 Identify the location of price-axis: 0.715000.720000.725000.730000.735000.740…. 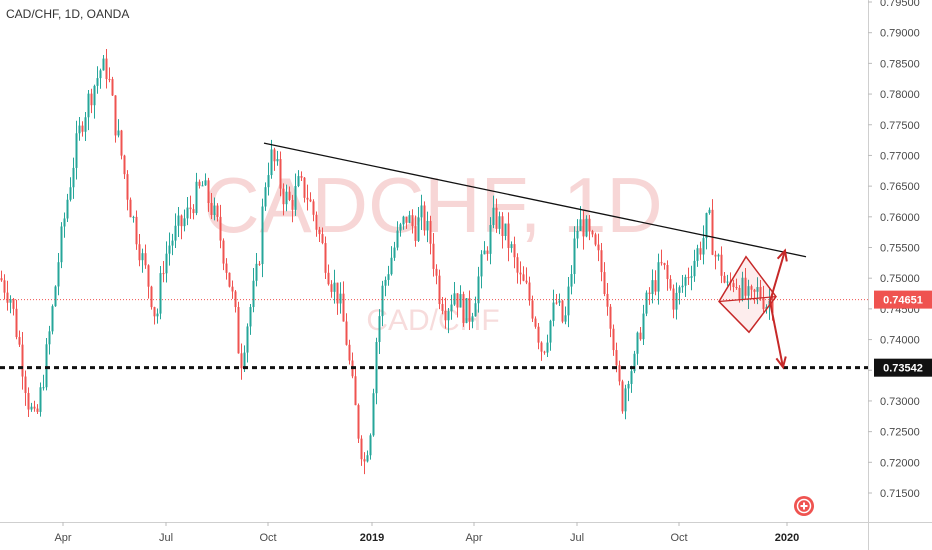
(900, 250).